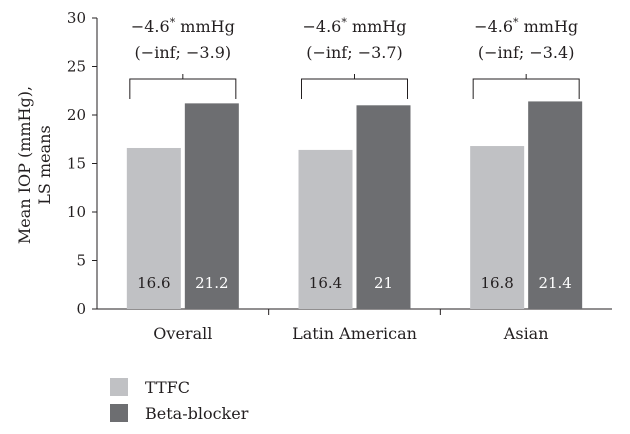 The width and height of the screenshot is (630, 434). I want to click on x-category-label: Asian, so click(526, 333).